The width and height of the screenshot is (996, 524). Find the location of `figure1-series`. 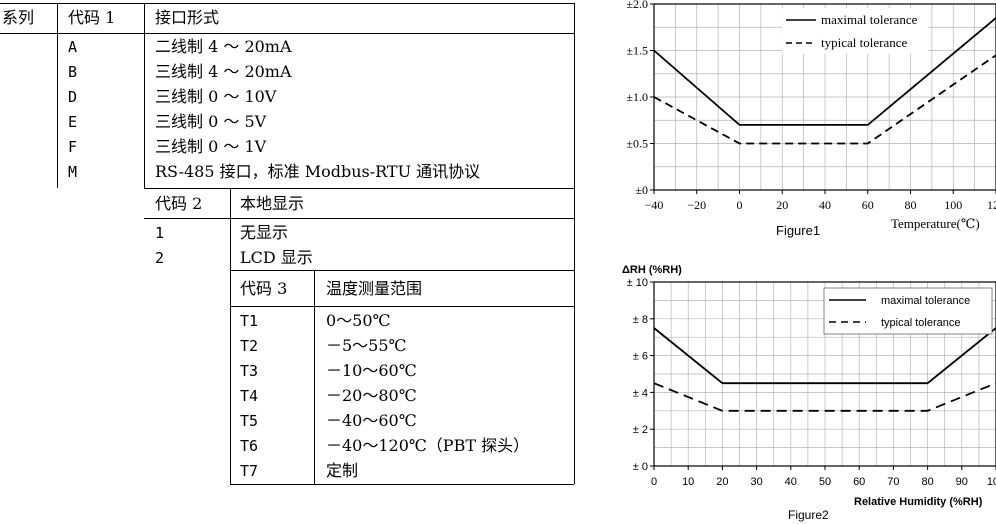

figure1-series is located at coordinates (824, 81).